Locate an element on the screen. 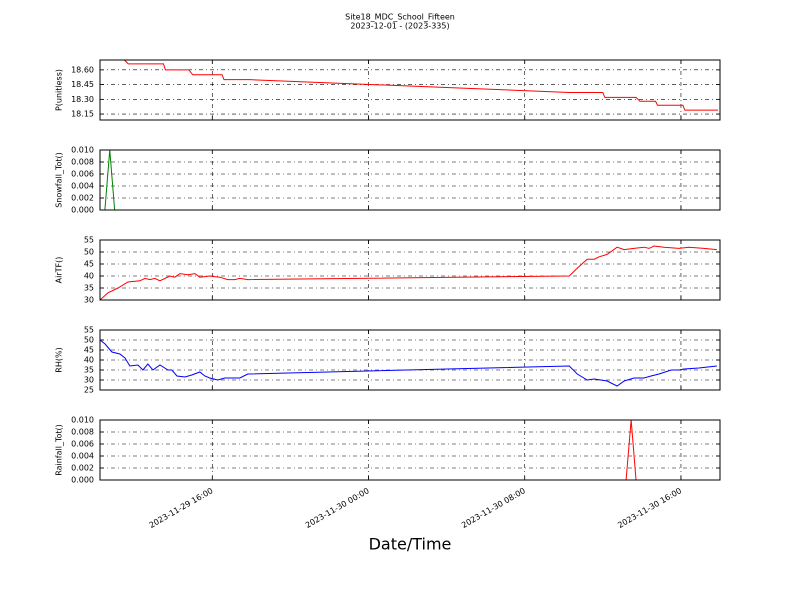 This screenshot has height=600, width=800. y-axis-label: AirTF() is located at coordinates (59, 270).